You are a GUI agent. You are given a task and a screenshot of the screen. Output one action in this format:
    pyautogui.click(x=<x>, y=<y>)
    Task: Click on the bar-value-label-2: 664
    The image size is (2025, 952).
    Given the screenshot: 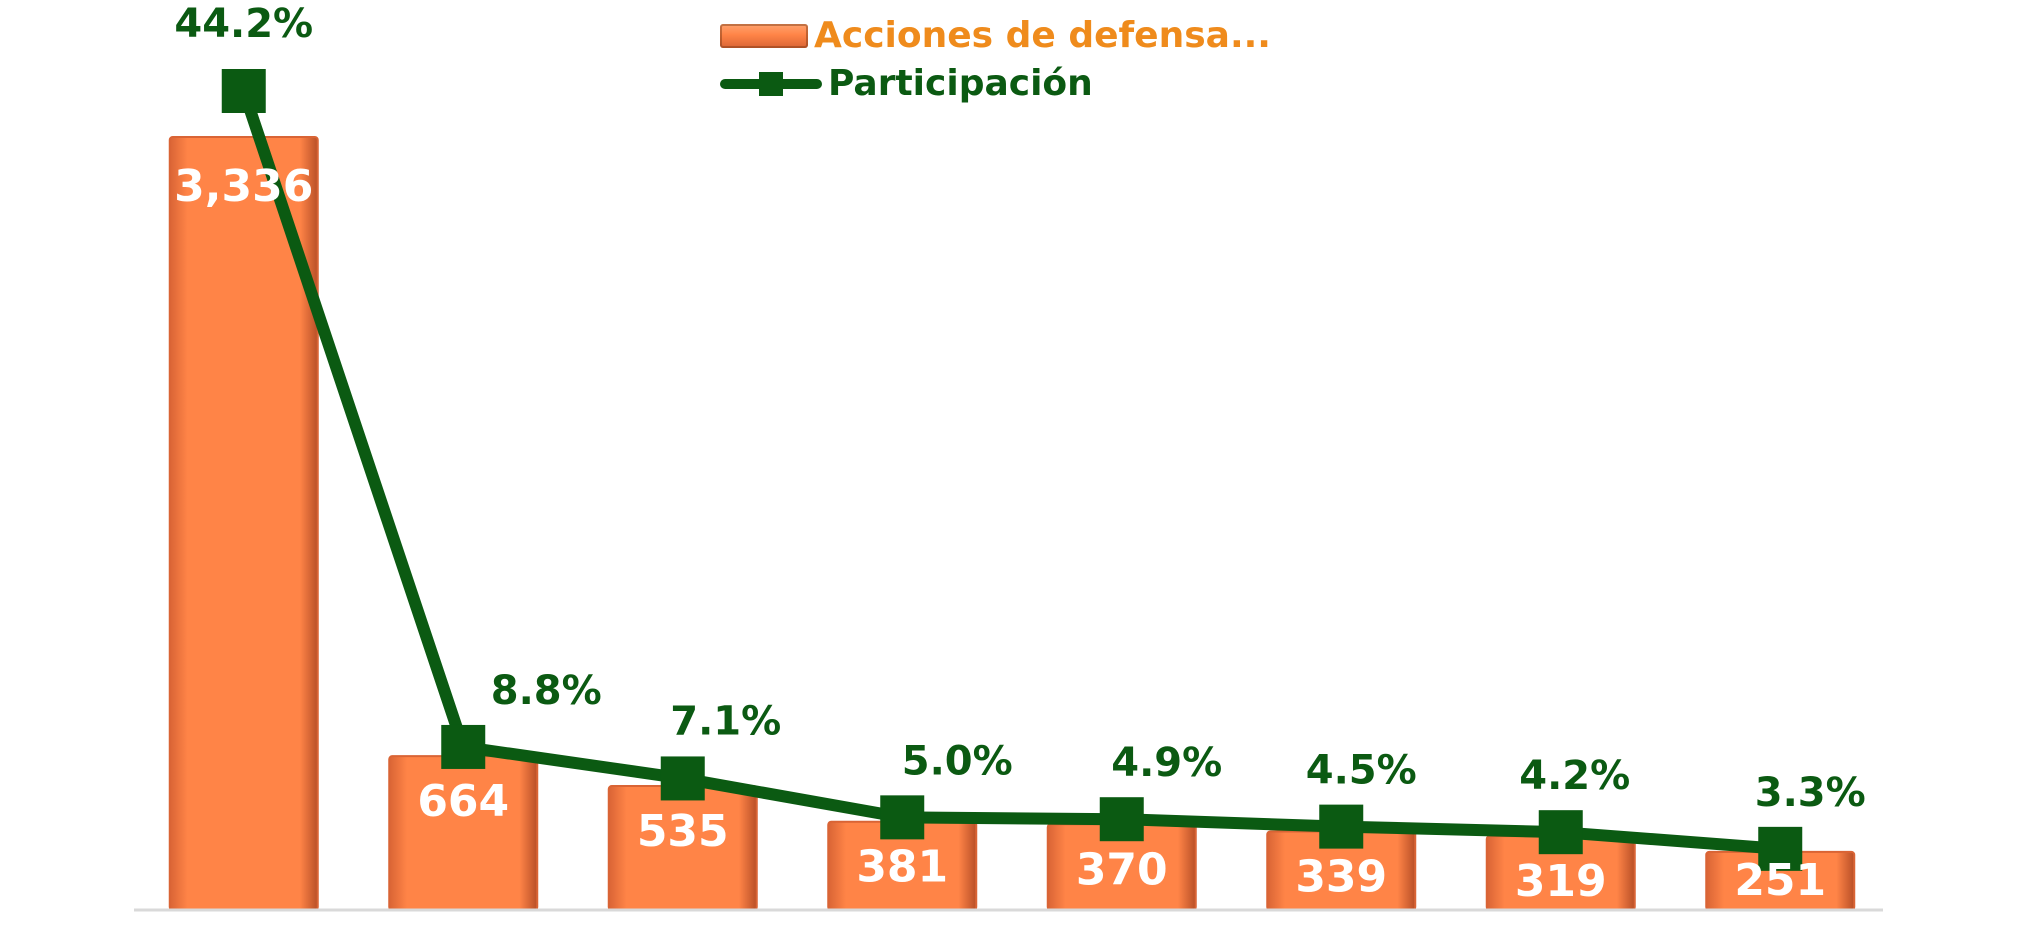 What is the action you would take?
    pyautogui.click(x=463, y=801)
    